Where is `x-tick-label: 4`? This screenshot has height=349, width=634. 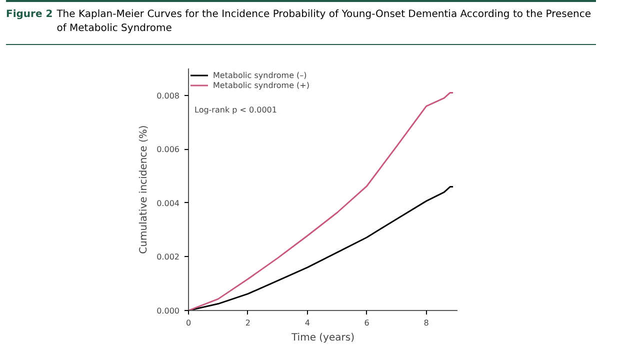 x-tick-label: 4 is located at coordinates (307, 323).